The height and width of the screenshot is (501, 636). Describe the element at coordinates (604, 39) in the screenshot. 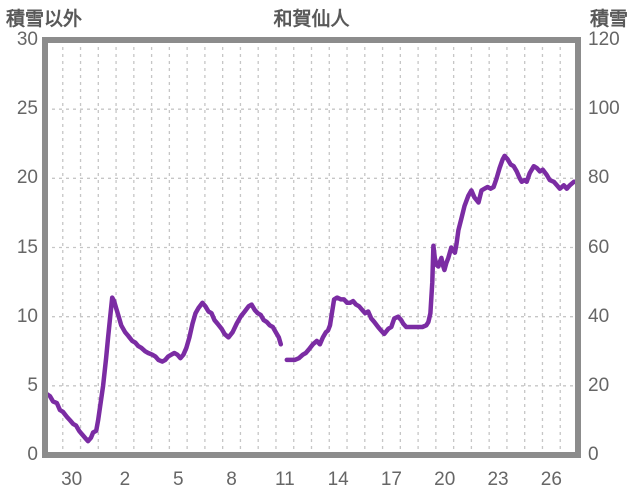

I see `right-axis-tick-label: 120` at that location.